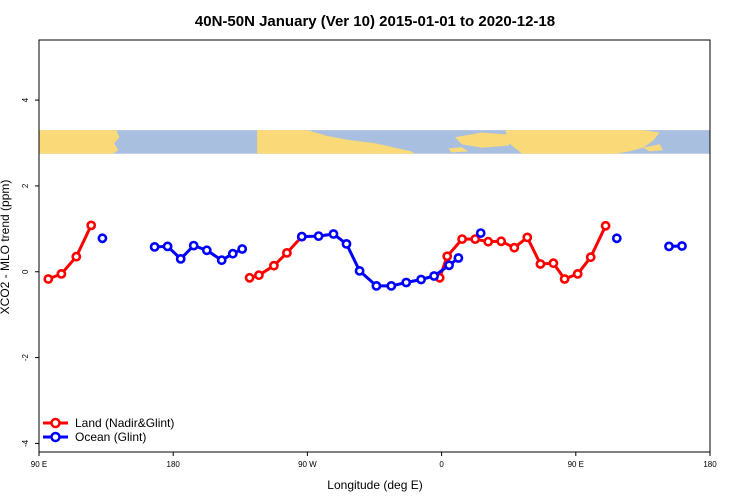 This screenshot has height=500, width=750. What do you see at coordinates (327, 252) in the screenshot?
I see `series-land` at bounding box center [327, 252].